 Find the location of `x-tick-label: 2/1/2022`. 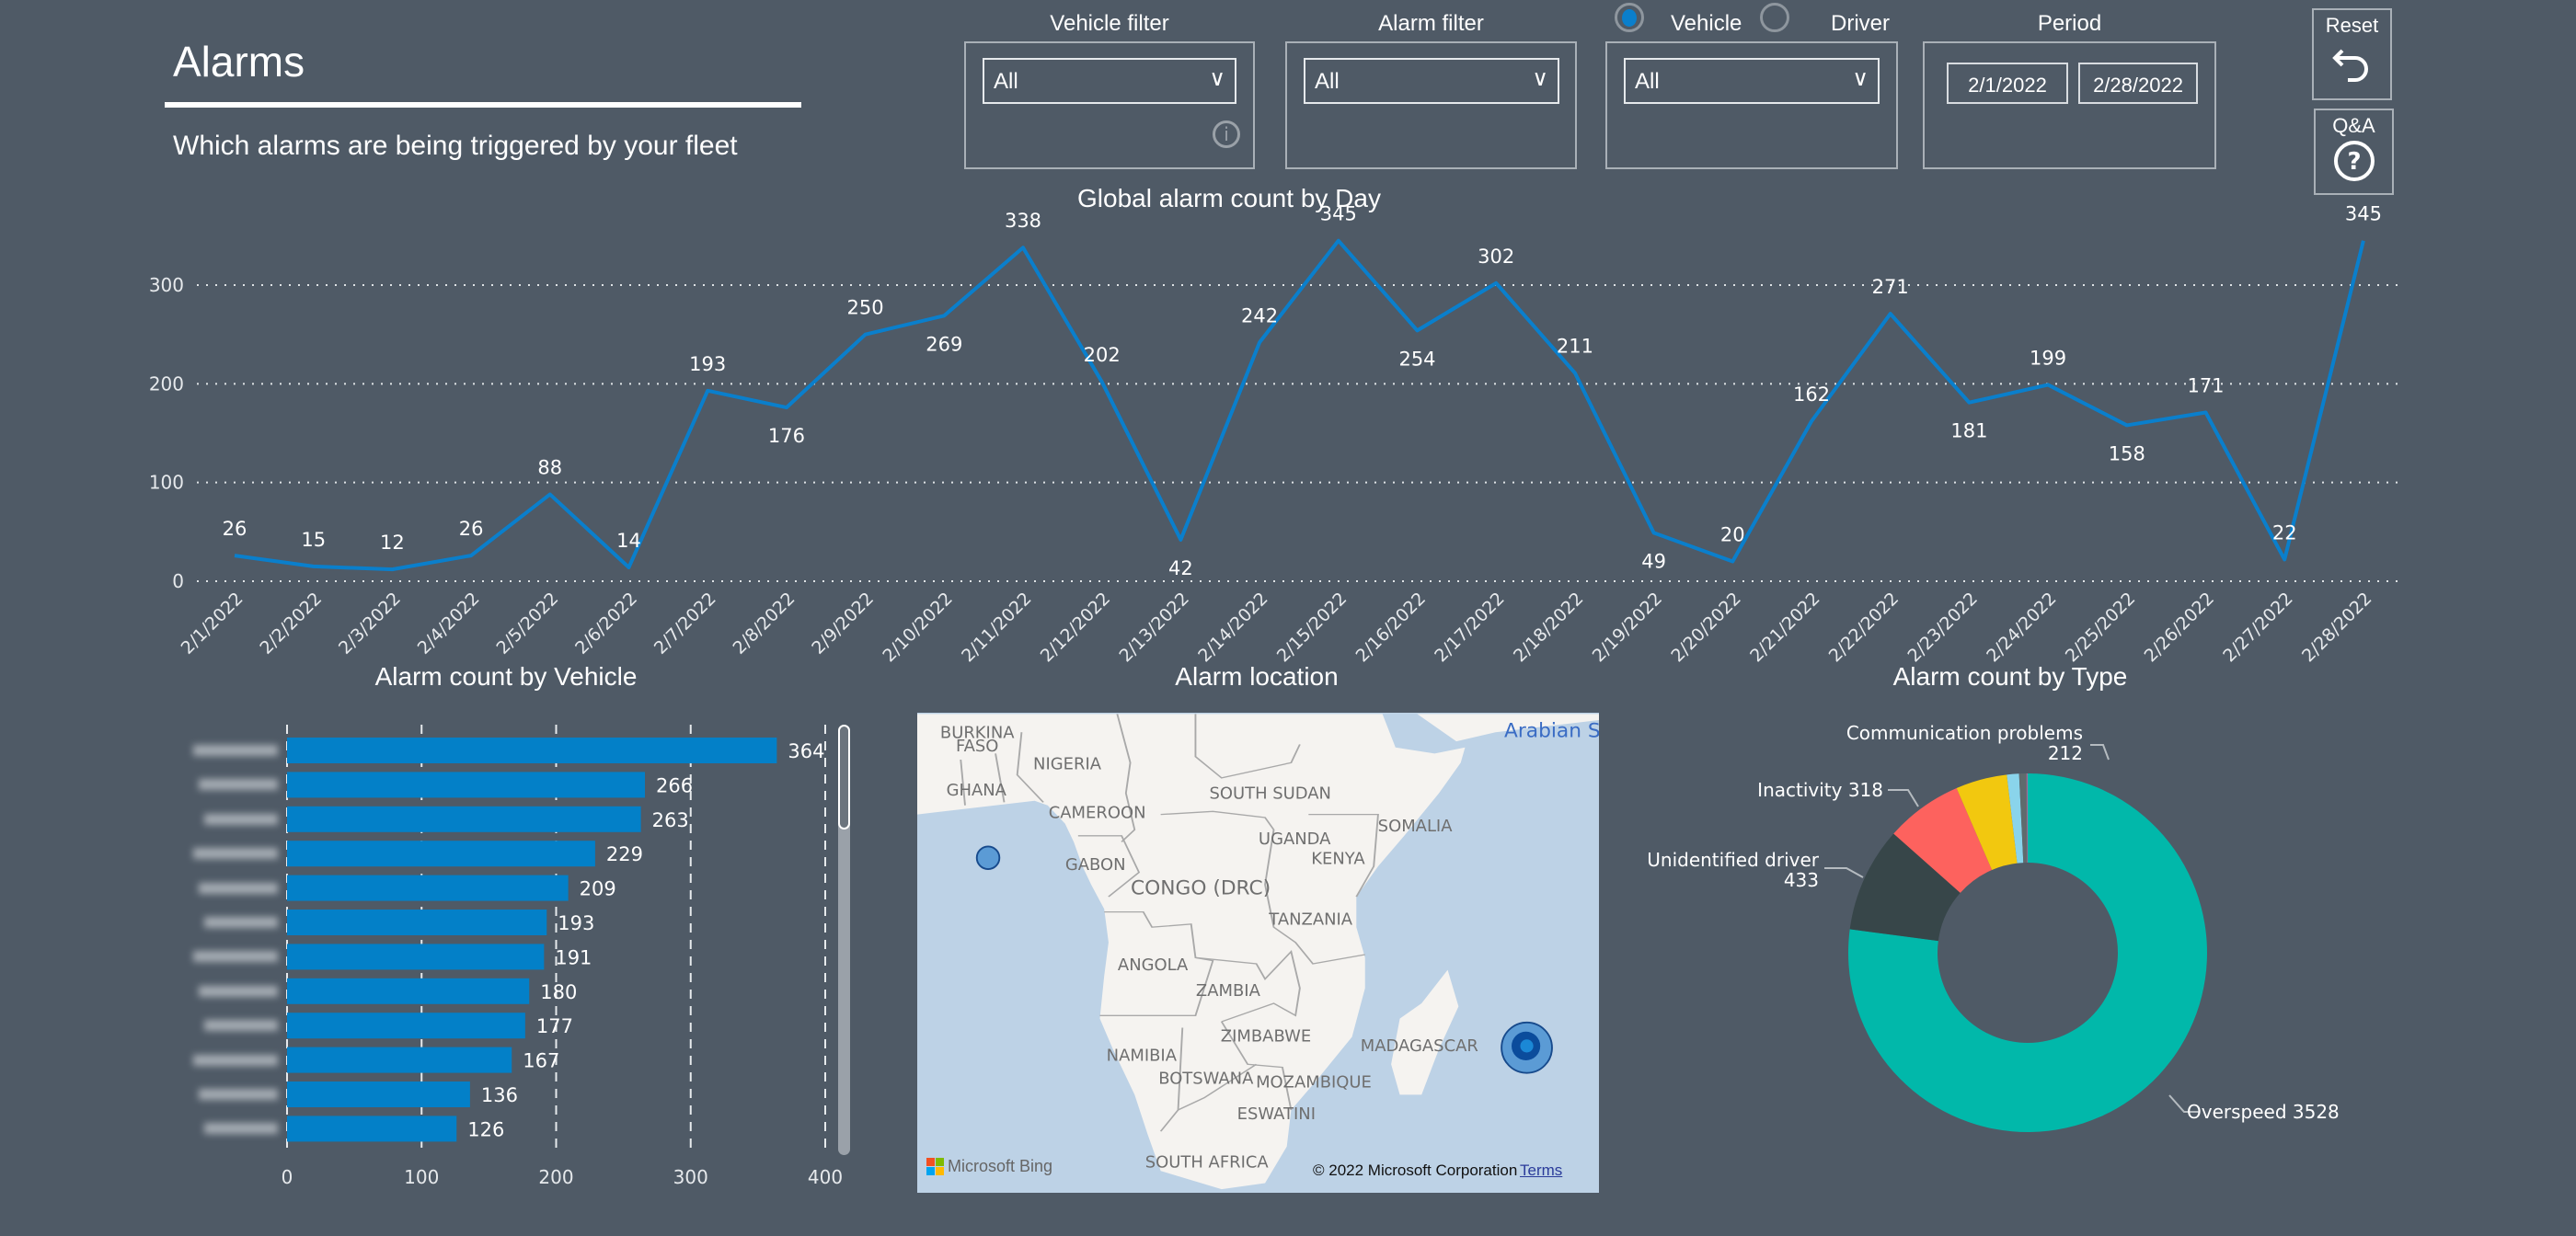

x-tick-label: 2/1/2022 is located at coordinates (212, 623).